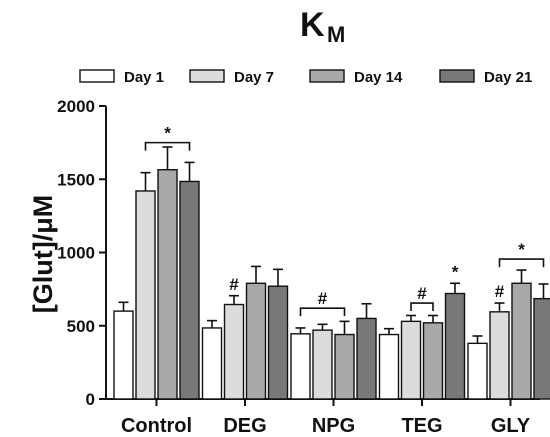 The image size is (550, 437). Describe the element at coordinates (323, 298) in the screenshot. I see `significance-mark-2: #` at that location.